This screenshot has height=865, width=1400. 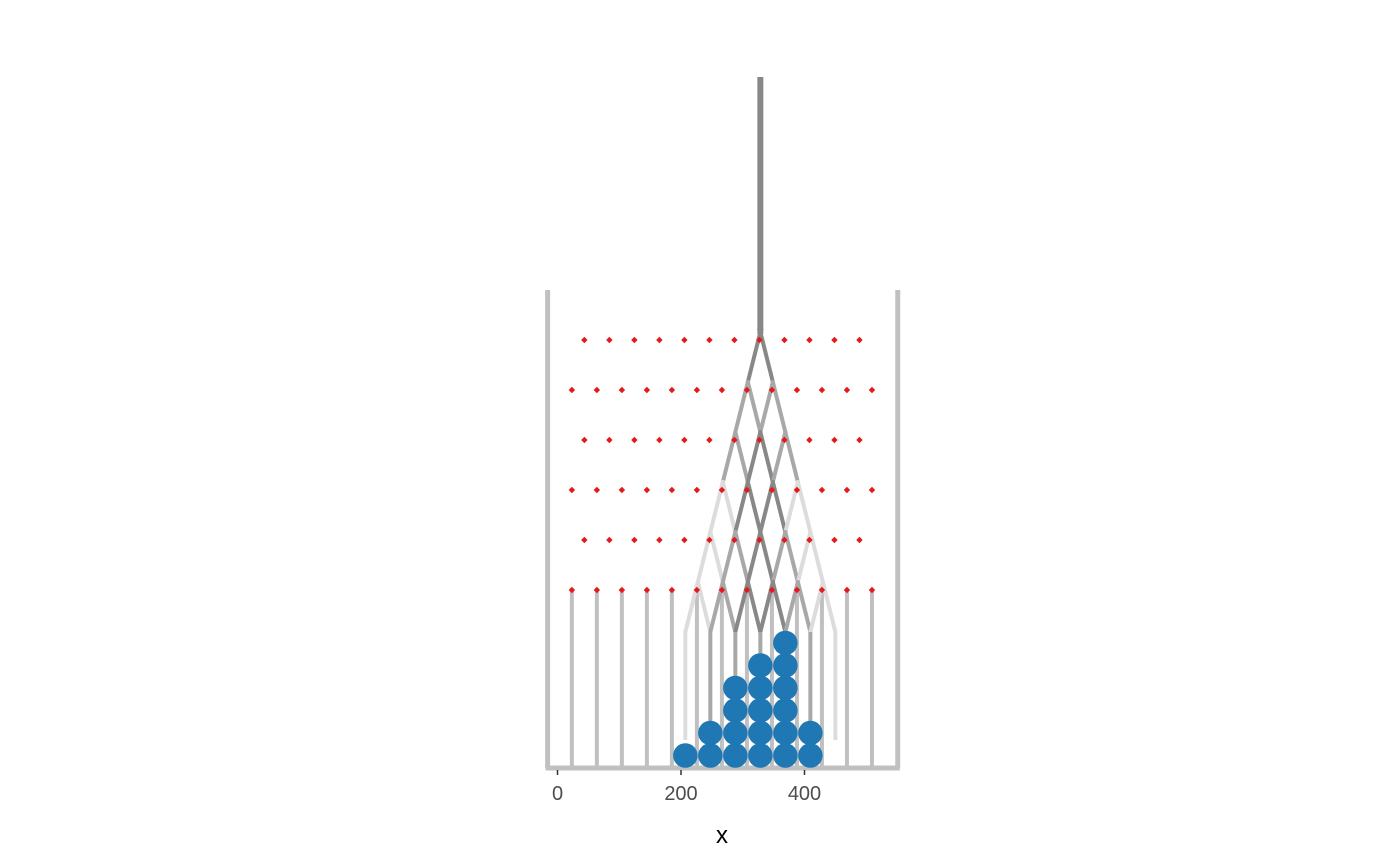 I want to click on x-axis: 0 200 400, so click(x=686, y=787).